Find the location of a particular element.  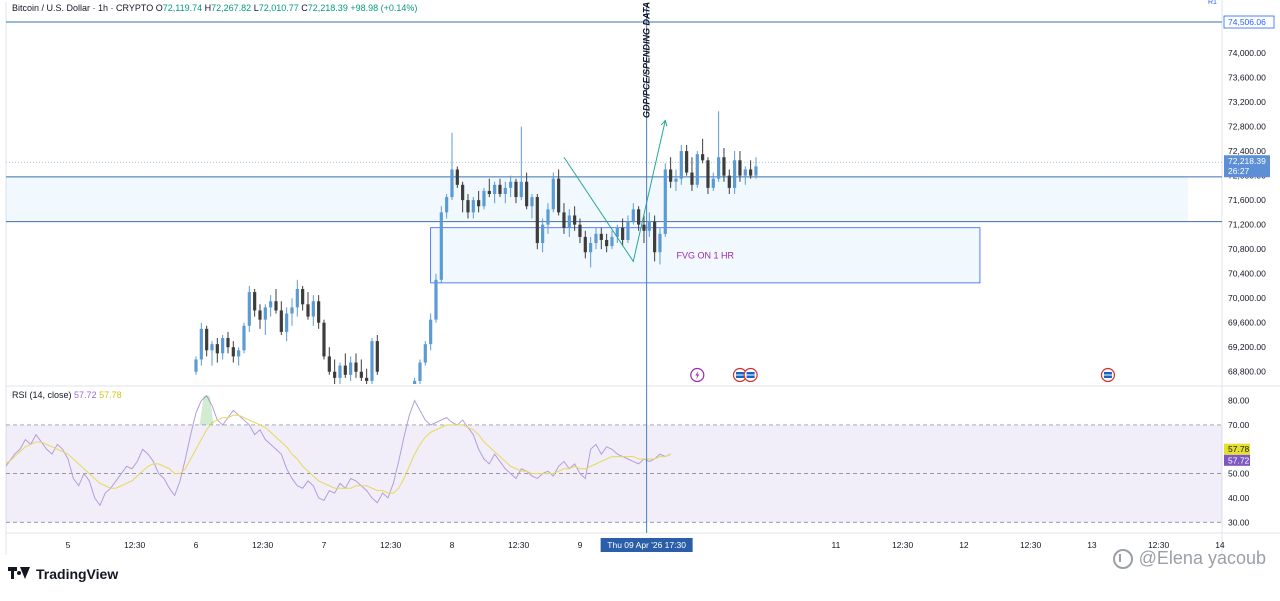

rsi-tick-label: 70.00 is located at coordinates (1239, 425).